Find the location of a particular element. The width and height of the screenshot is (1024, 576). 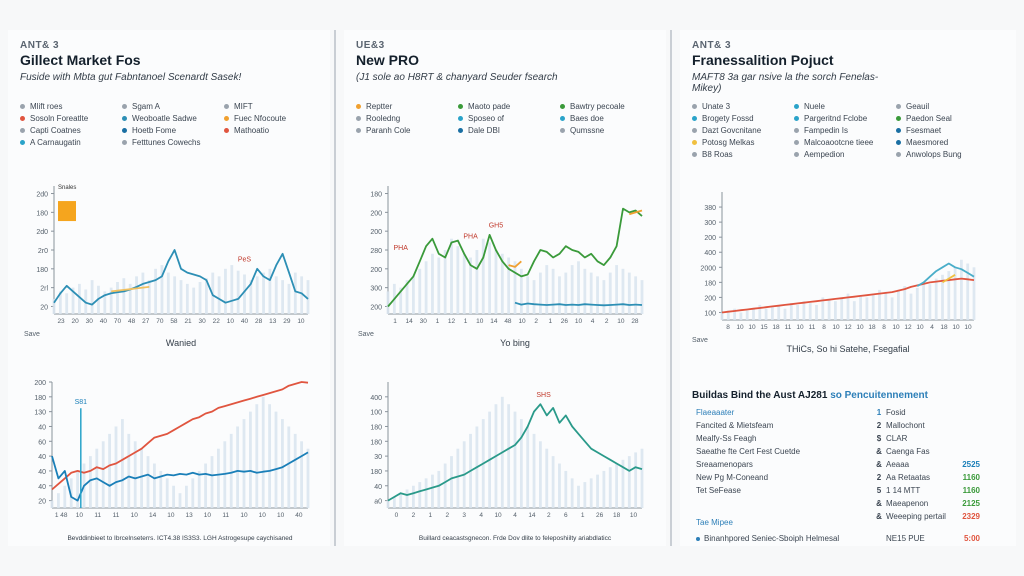

list-item-num: 2 is located at coordinates (879, 425).